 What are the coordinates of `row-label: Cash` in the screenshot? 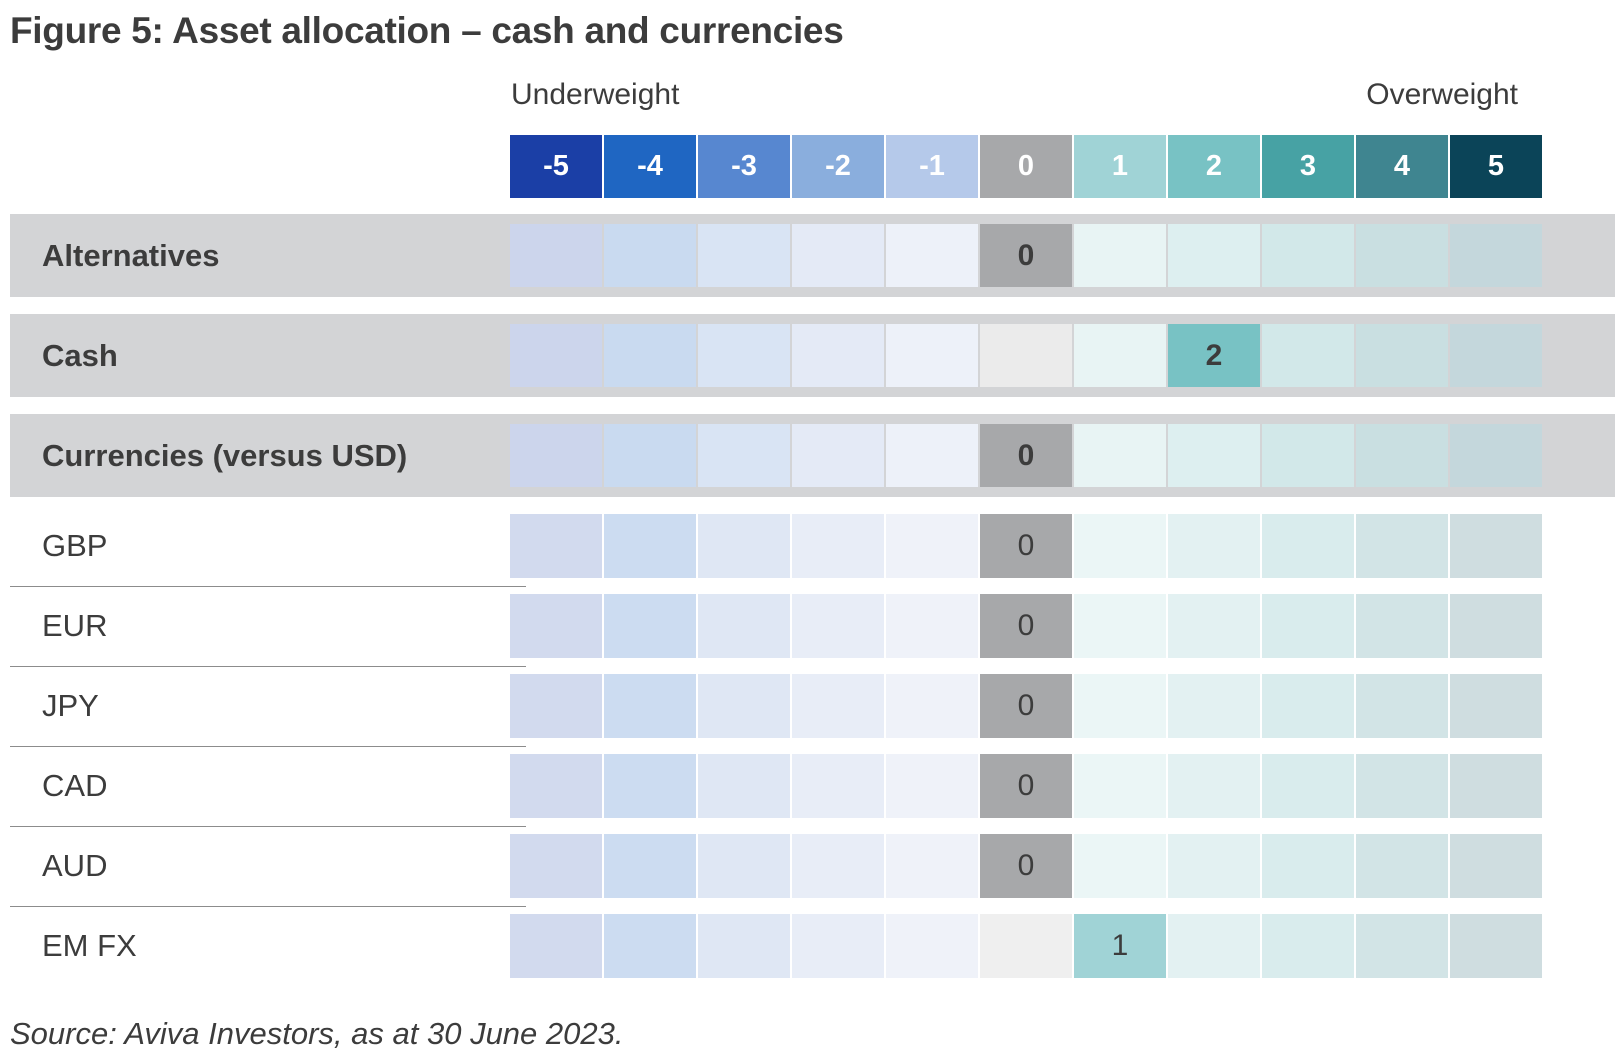 It's located at (80, 355).